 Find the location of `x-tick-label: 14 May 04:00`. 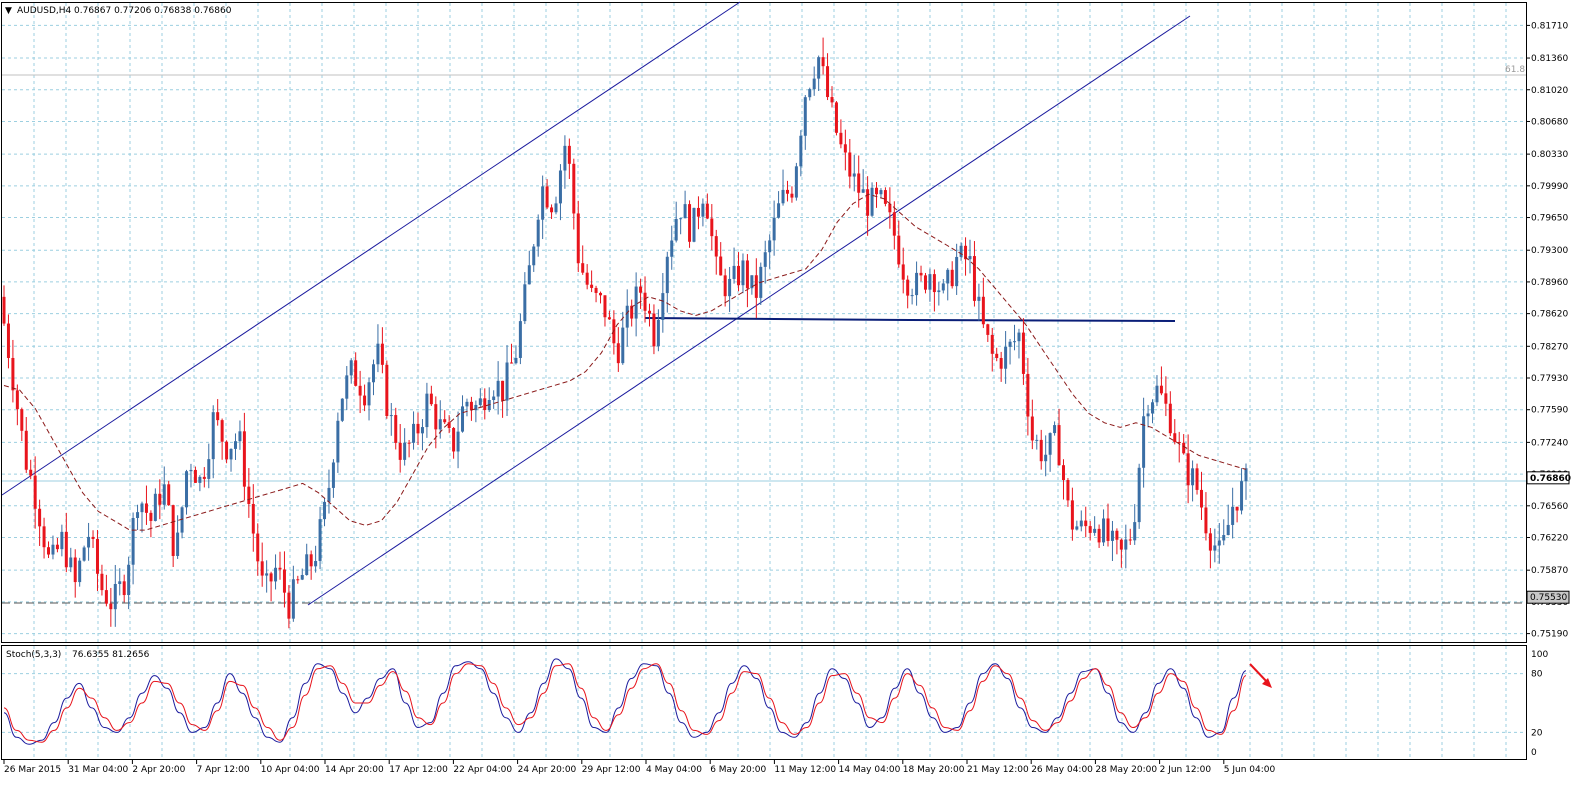

x-tick-label: 14 May 04:00 is located at coordinates (870, 770).